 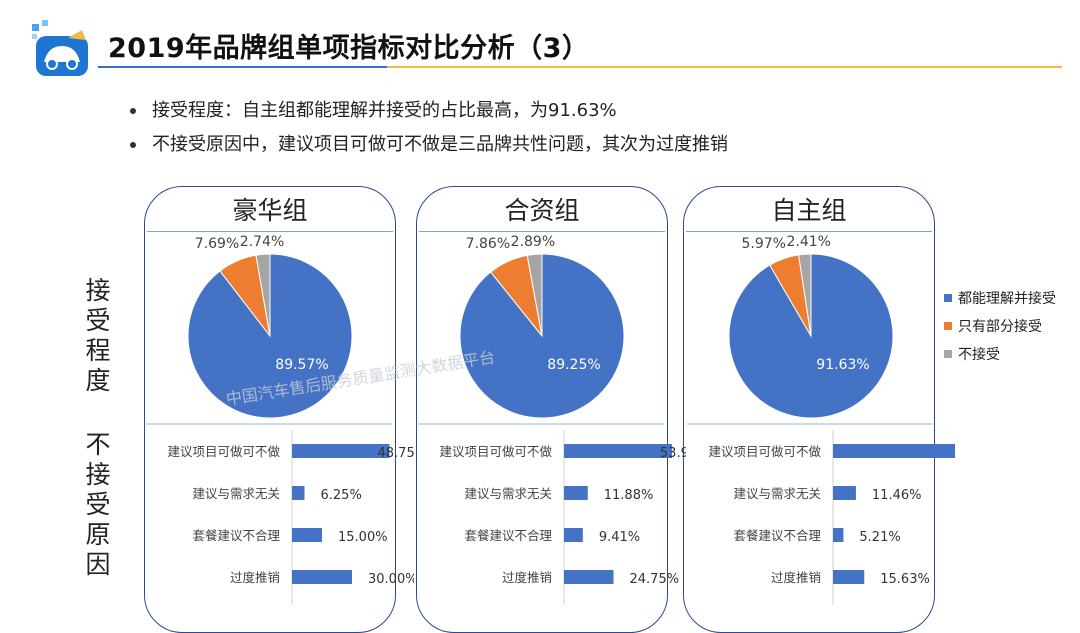 I want to click on bar-data-label: 48.75%, so click(x=396, y=453).